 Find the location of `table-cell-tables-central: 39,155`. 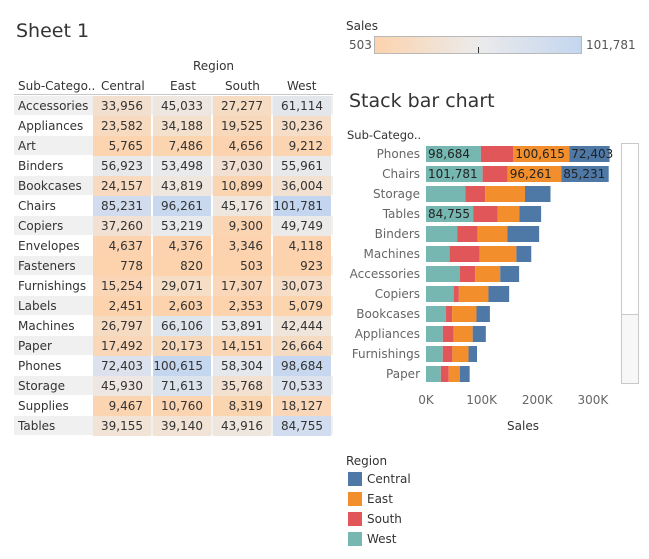

table-cell-tables-central: 39,155 is located at coordinates (122, 426).